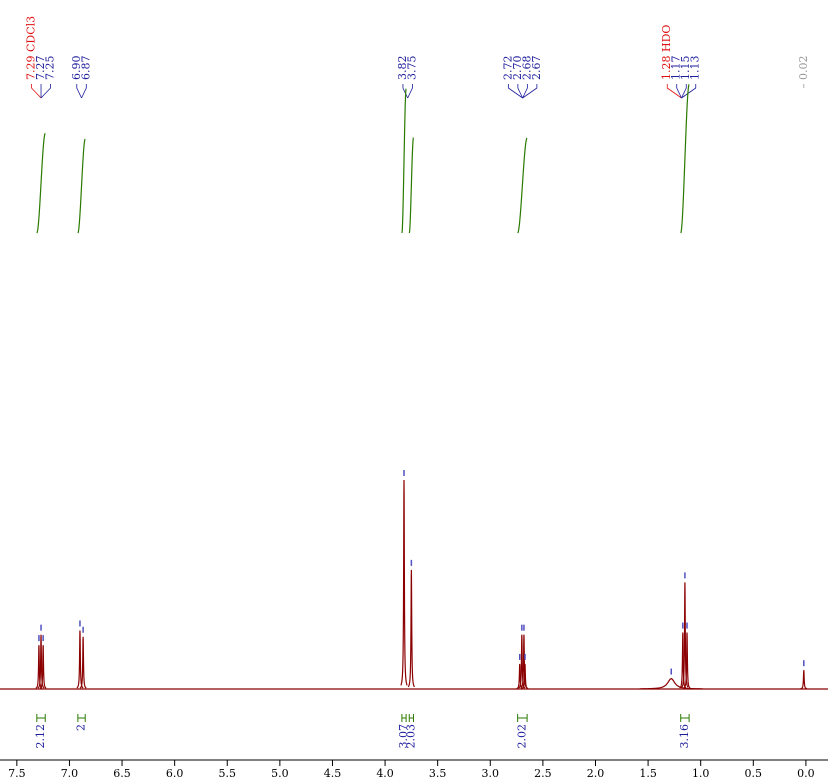 The height and width of the screenshot is (781, 828). Describe the element at coordinates (175, 773) in the screenshot. I see `x-tick-label: 6.0` at that location.